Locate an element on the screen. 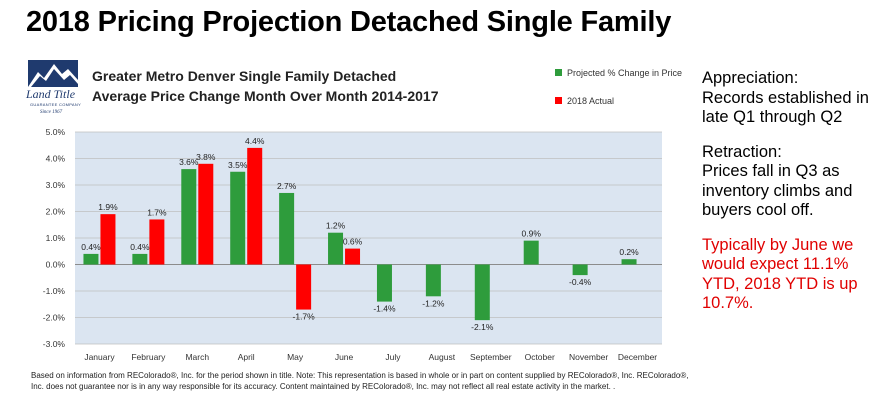 This screenshot has width=881, height=413. x-tick-label: November is located at coordinates (588, 357).